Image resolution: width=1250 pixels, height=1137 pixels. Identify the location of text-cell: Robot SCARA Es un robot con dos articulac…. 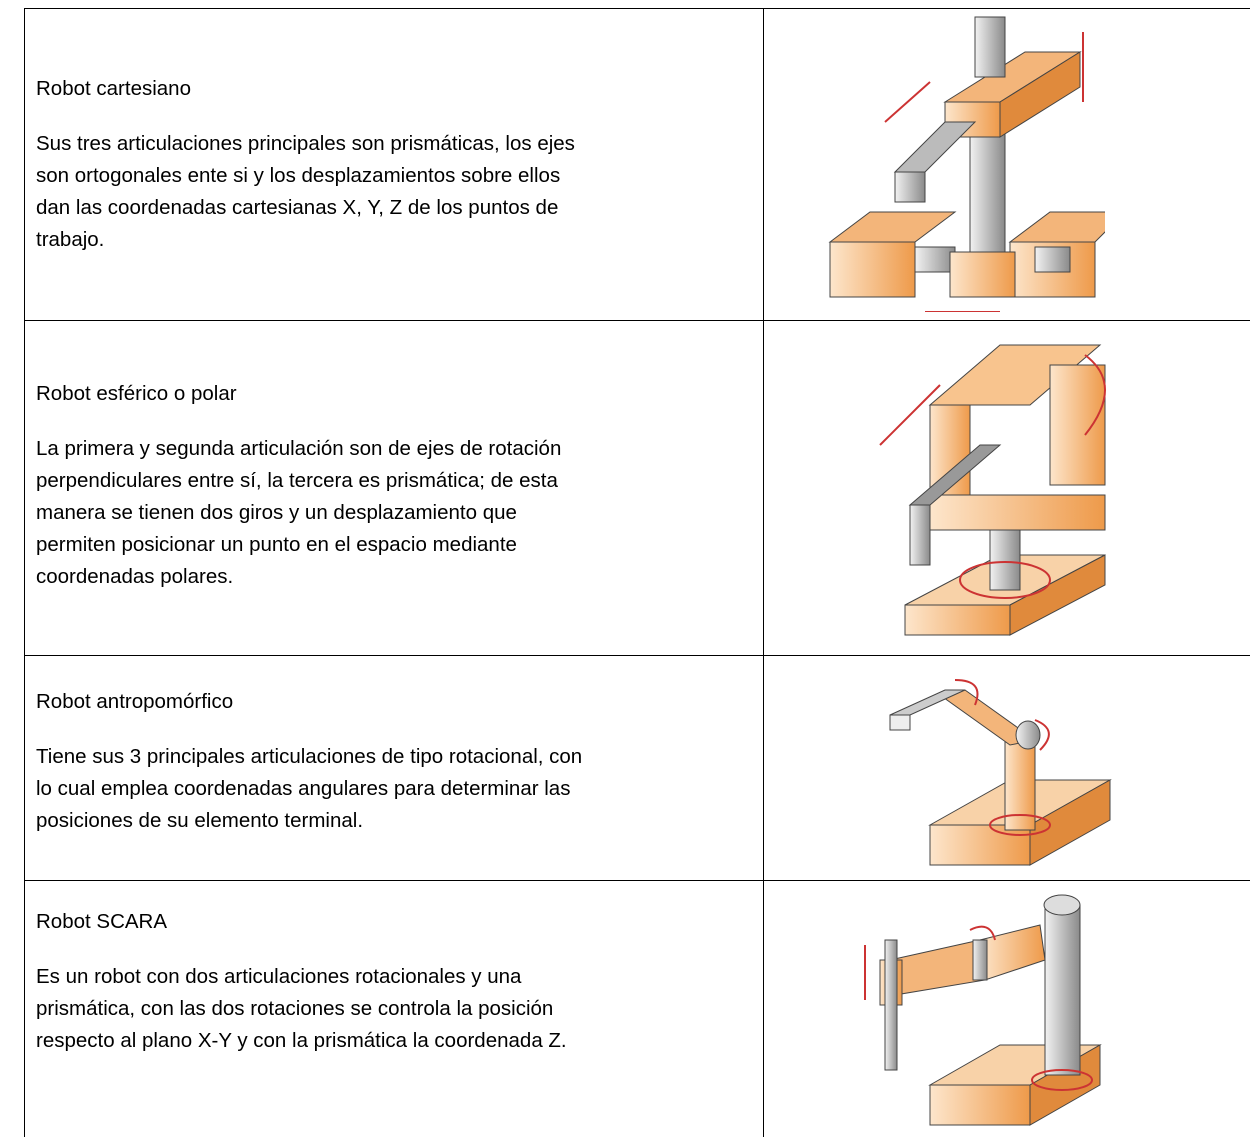
(394, 1009).